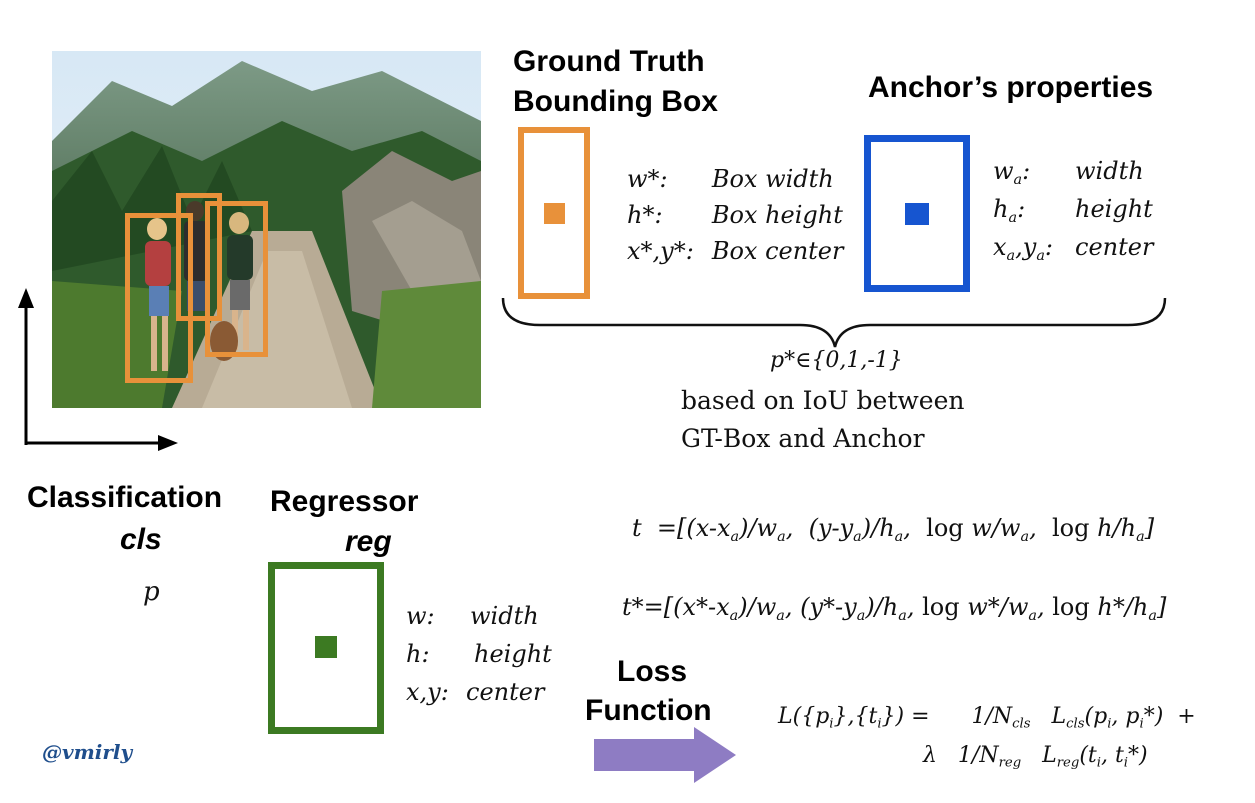 The image size is (1255, 803). What do you see at coordinates (1011, 256) in the screenshot?
I see `anchor-sub-x: a` at bounding box center [1011, 256].